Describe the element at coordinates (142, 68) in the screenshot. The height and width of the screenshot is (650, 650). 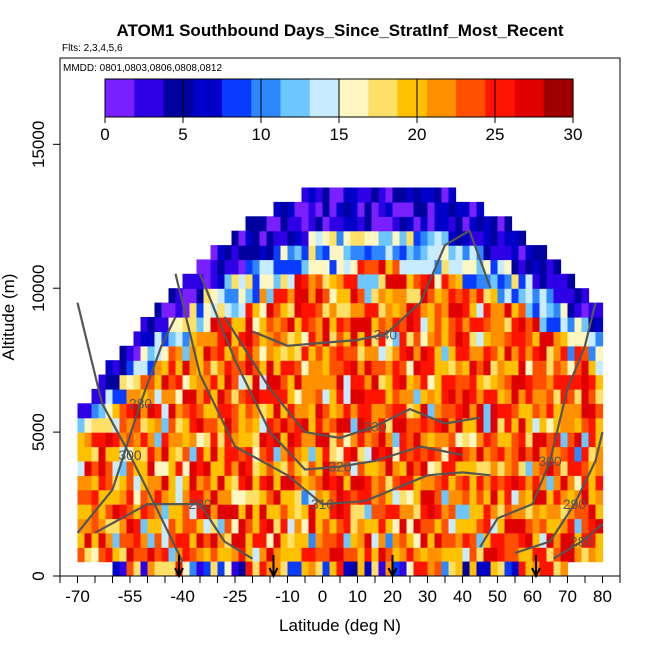
I see `dates-subtitle: MMDD: 0801,0803,0806,0808,0812` at that location.